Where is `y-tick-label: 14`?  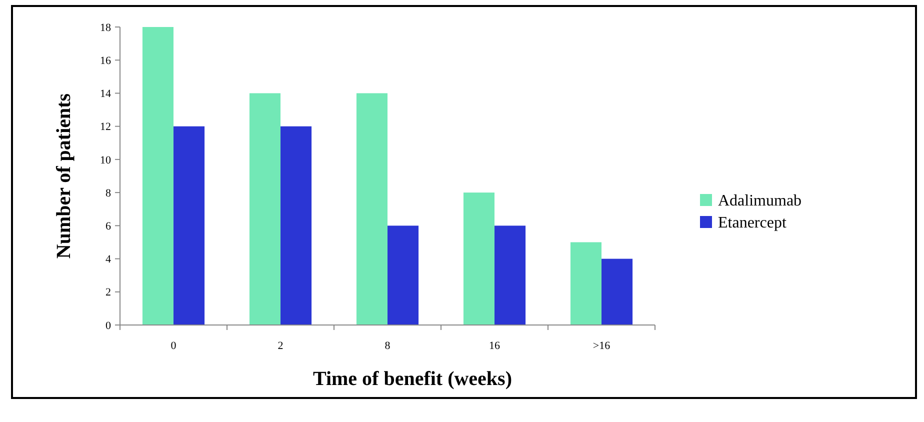
y-tick-label: 14 is located at coordinates (106, 94).